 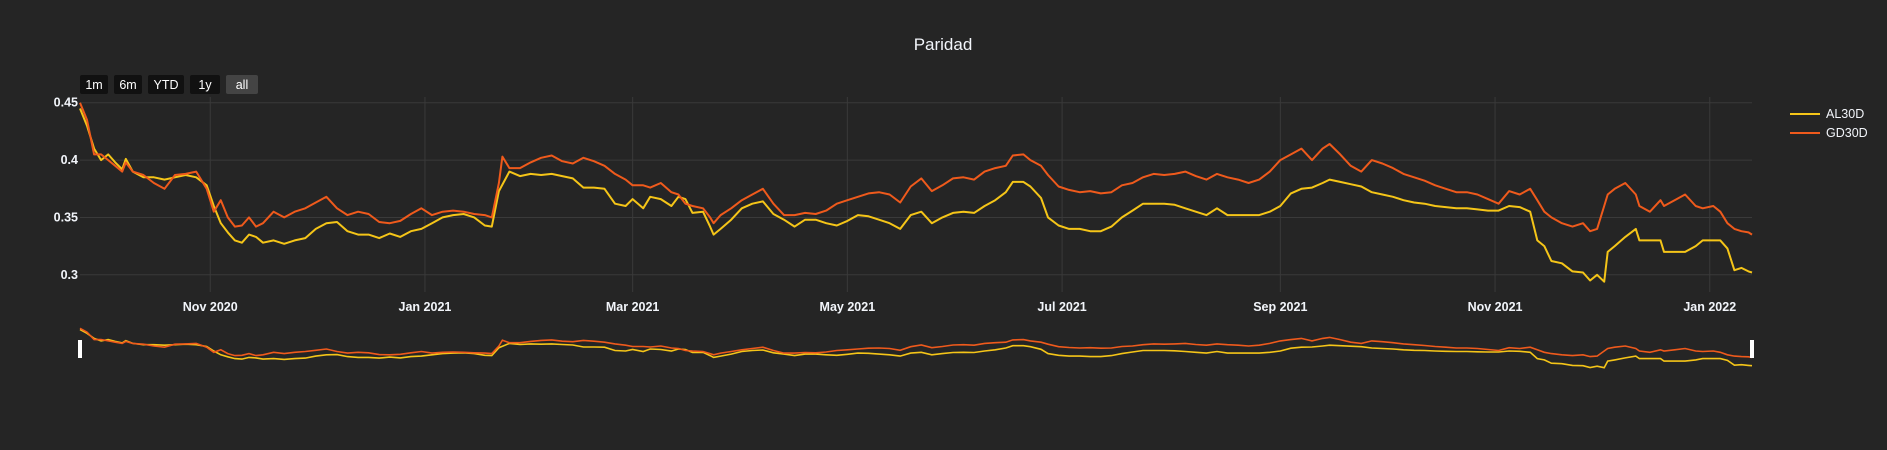 What do you see at coordinates (66, 189) in the screenshot?
I see `y-axis-ticks: 0.3 0.35 0.4 0.45` at bounding box center [66, 189].